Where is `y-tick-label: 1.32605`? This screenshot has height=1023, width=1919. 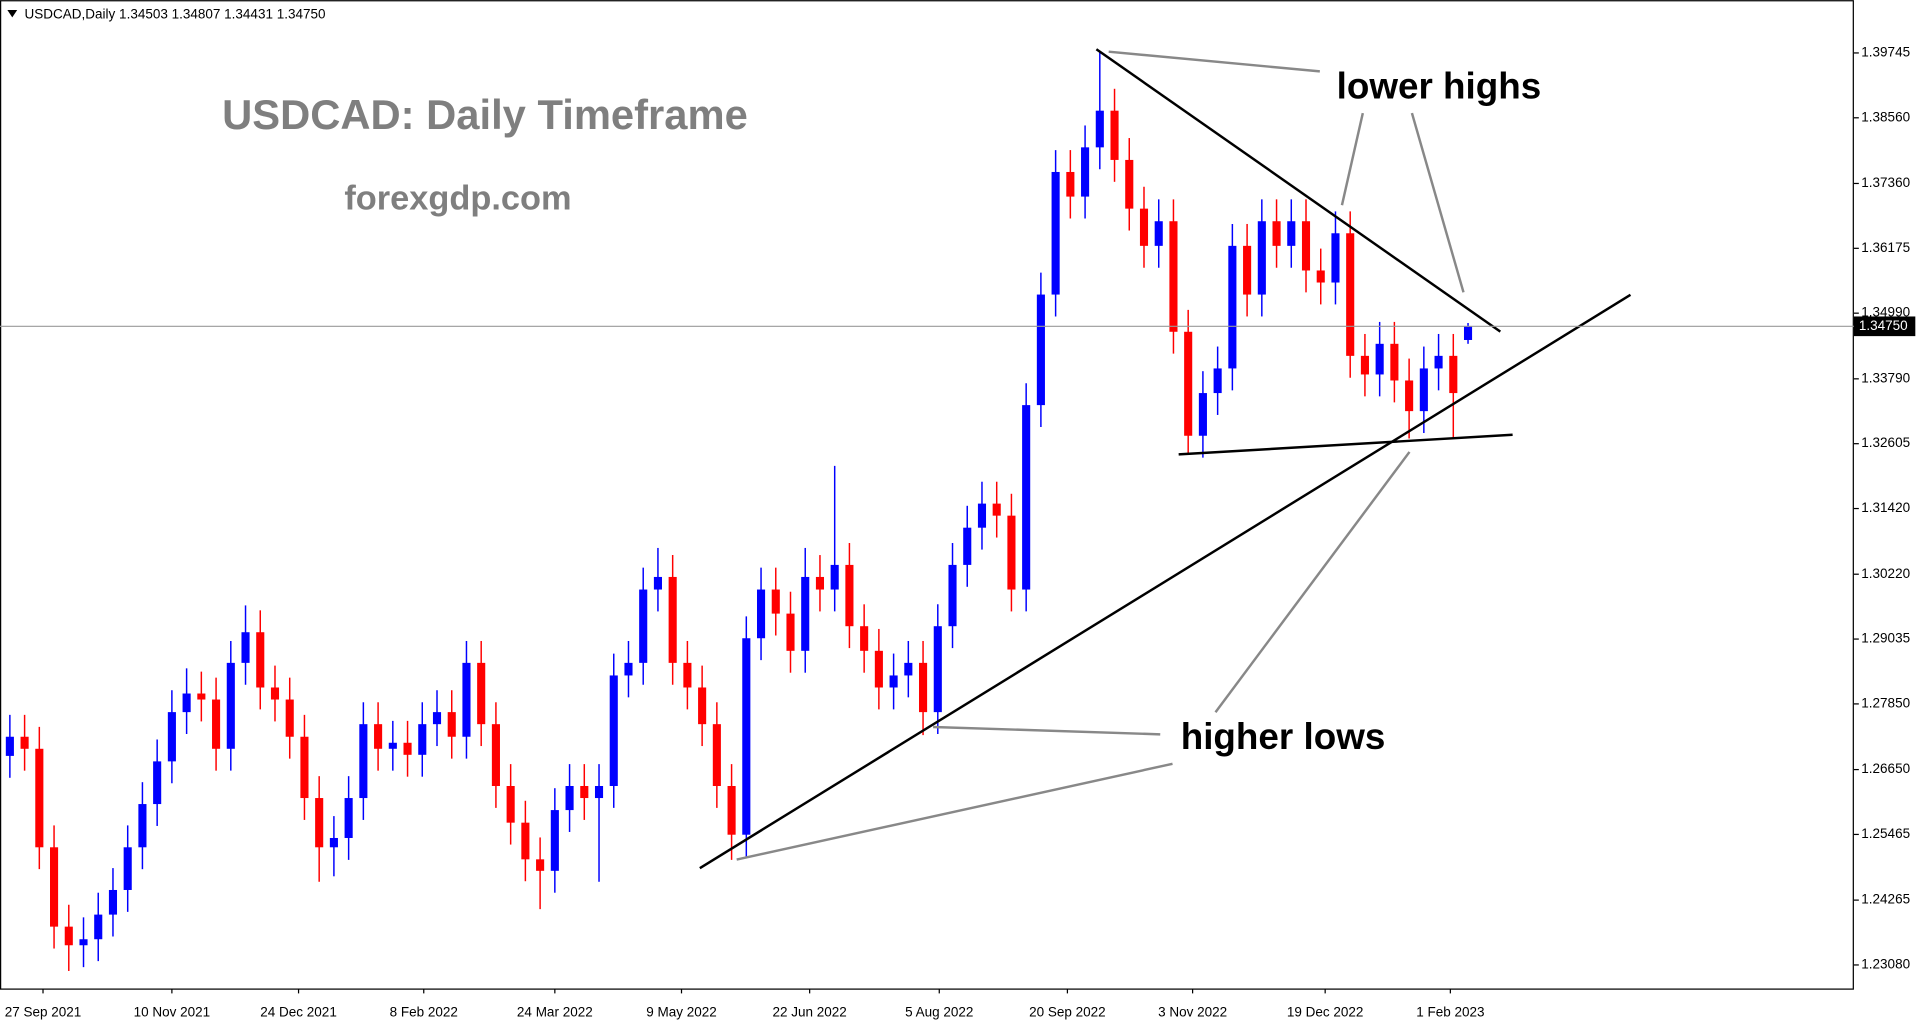 y-tick-label: 1.32605 is located at coordinates (1885, 442).